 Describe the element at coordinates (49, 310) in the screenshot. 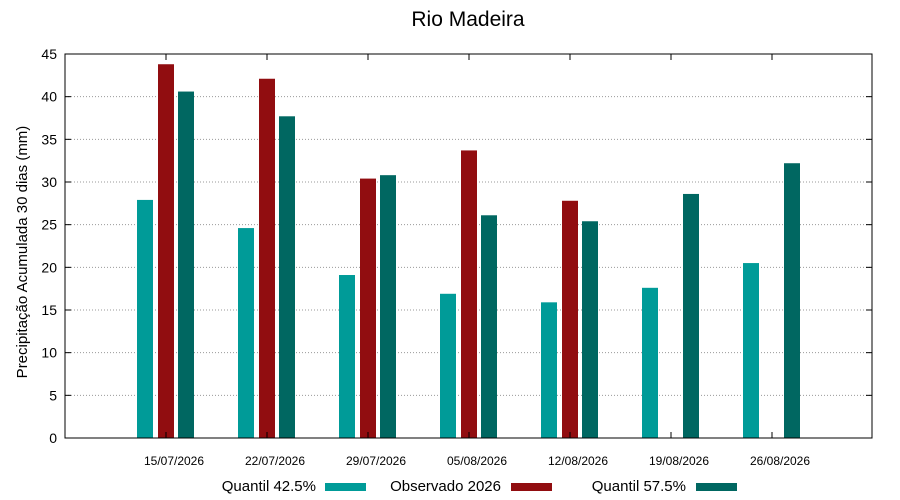

I see `y-tick-label: 15` at that location.